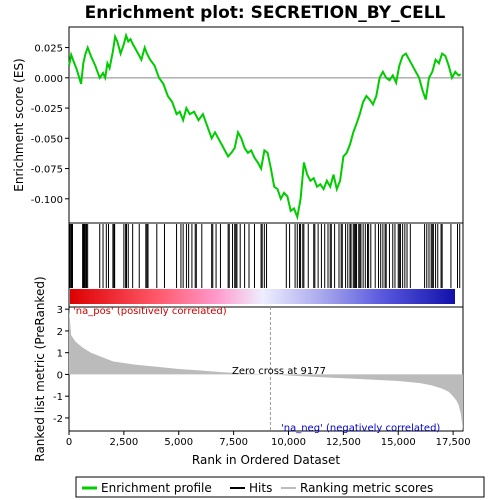 The height and width of the screenshot is (500, 500). Describe the element at coordinates (47, 139) in the screenshot. I see `es-y-tick-label: -0.050` at that location.